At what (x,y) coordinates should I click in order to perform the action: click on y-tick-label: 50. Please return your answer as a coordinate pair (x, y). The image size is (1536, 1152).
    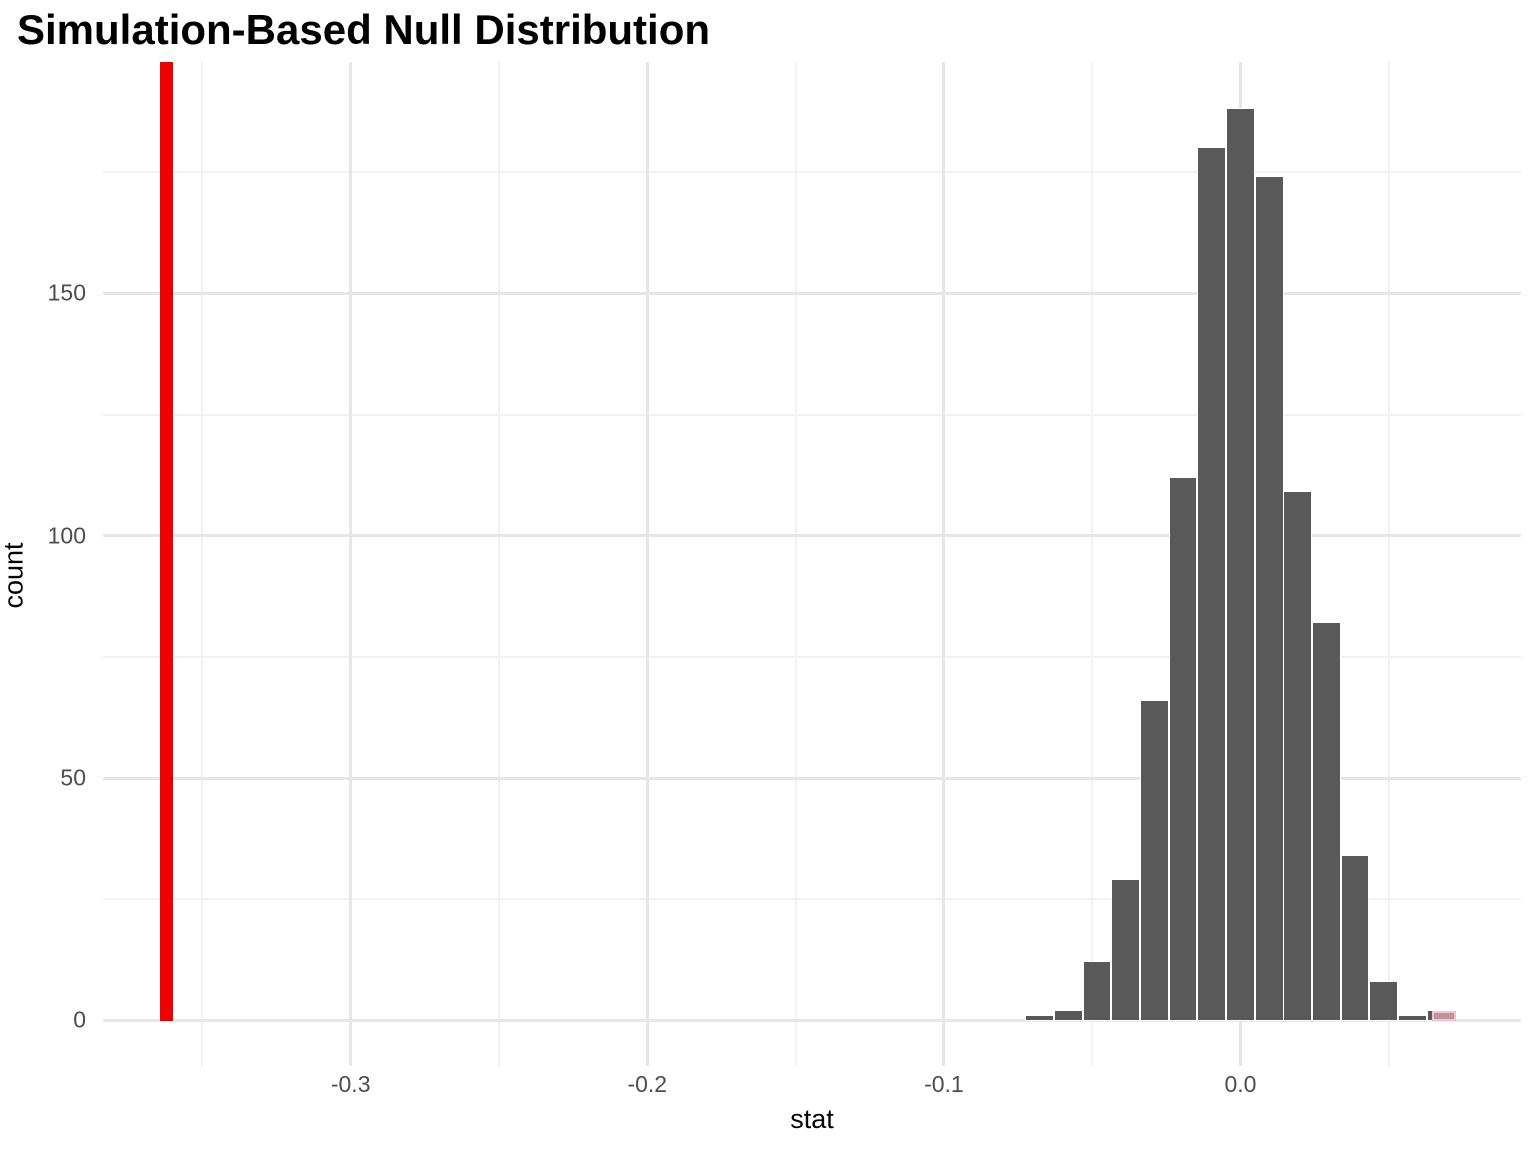
    Looking at the image, I should click on (73, 777).